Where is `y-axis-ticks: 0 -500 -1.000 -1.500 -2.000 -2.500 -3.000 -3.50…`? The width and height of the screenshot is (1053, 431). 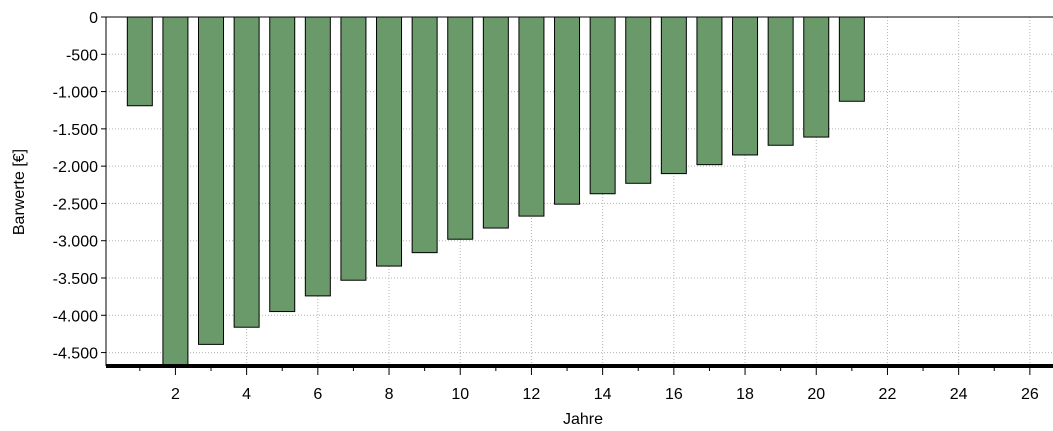 y-axis-ticks: 0 -500 -1.000 -1.500 -2.000 -2.500 -3.000 -3.50… is located at coordinates (79, 186).